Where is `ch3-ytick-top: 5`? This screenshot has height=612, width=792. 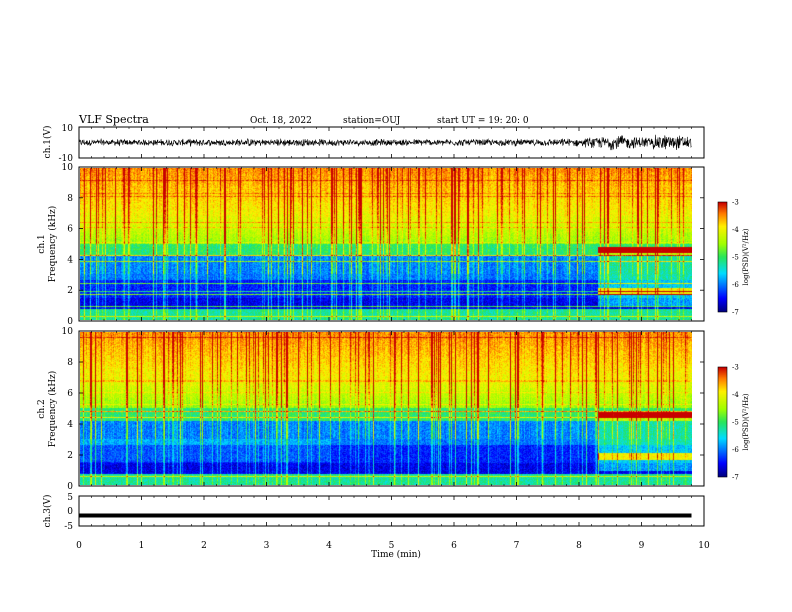
ch3-ytick-top: 5 is located at coordinates (70, 498).